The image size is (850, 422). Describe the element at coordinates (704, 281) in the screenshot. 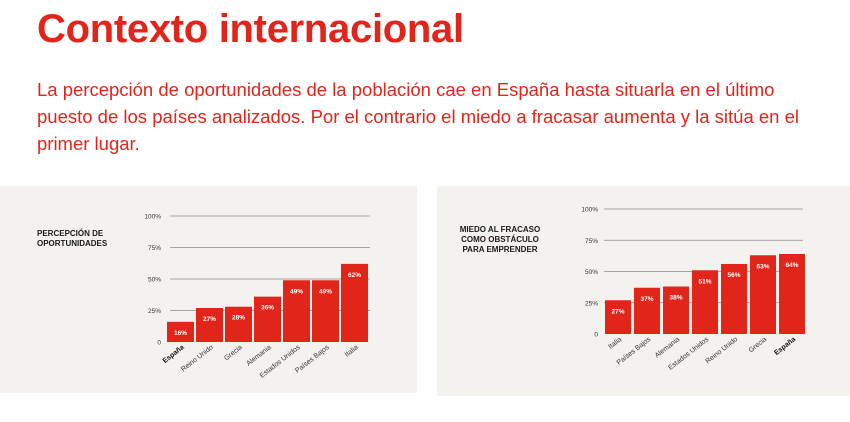

I see `data-label: 51%` at that location.